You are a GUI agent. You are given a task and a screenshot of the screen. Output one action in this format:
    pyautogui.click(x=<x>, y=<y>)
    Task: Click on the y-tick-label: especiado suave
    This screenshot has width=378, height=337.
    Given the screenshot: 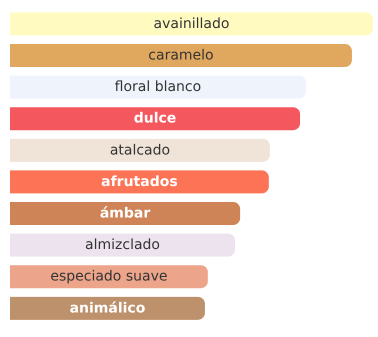 What is the action you would take?
    pyautogui.click(x=109, y=276)
    